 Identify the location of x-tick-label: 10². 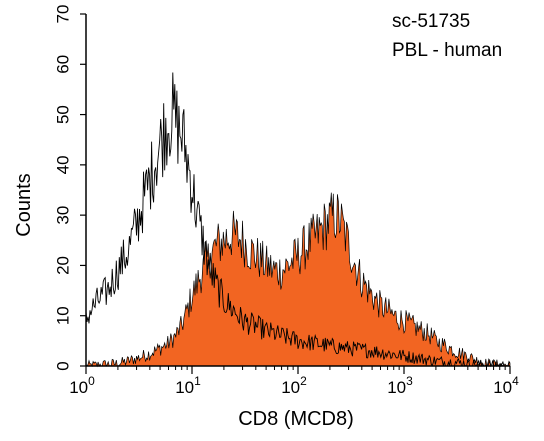
(294, 385).